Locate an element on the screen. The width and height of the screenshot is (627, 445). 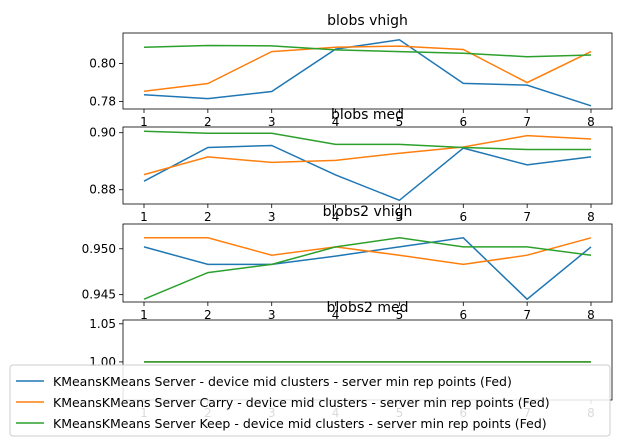
y-tick-label: 0.945 is located at coordinates (99, 295).